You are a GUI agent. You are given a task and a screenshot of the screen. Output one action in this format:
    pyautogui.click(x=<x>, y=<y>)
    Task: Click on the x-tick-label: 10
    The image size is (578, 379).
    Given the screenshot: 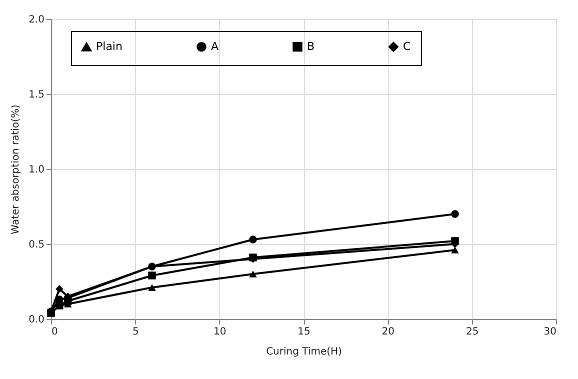 What is the action you would take?
    pyautogui.click(x=219, y=332)
    